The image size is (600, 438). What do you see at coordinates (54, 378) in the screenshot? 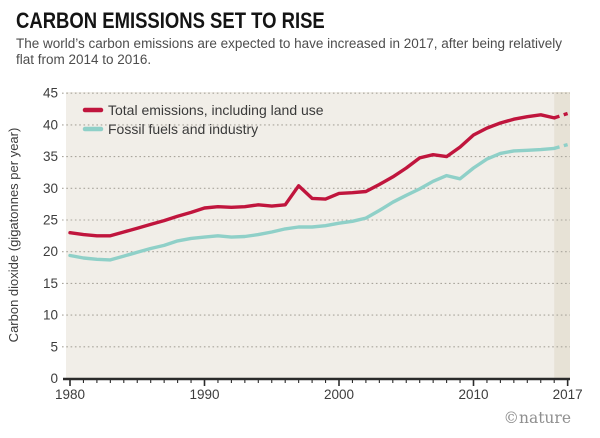
I see `y-tick-label: 0` at bounding box center [54, 378].